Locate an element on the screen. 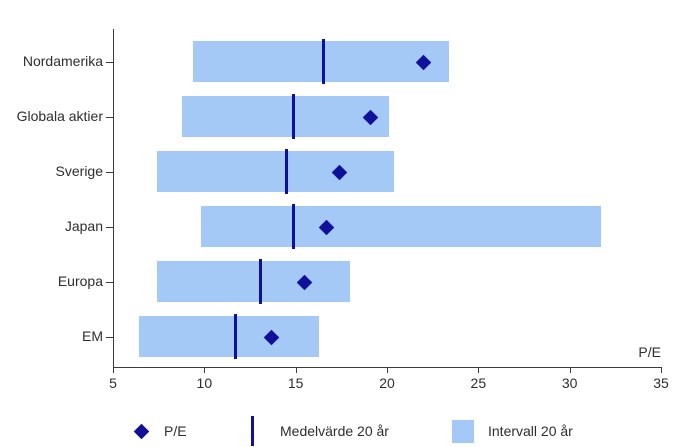  x-tick-label: 25 is located at coordinates (478, 383).